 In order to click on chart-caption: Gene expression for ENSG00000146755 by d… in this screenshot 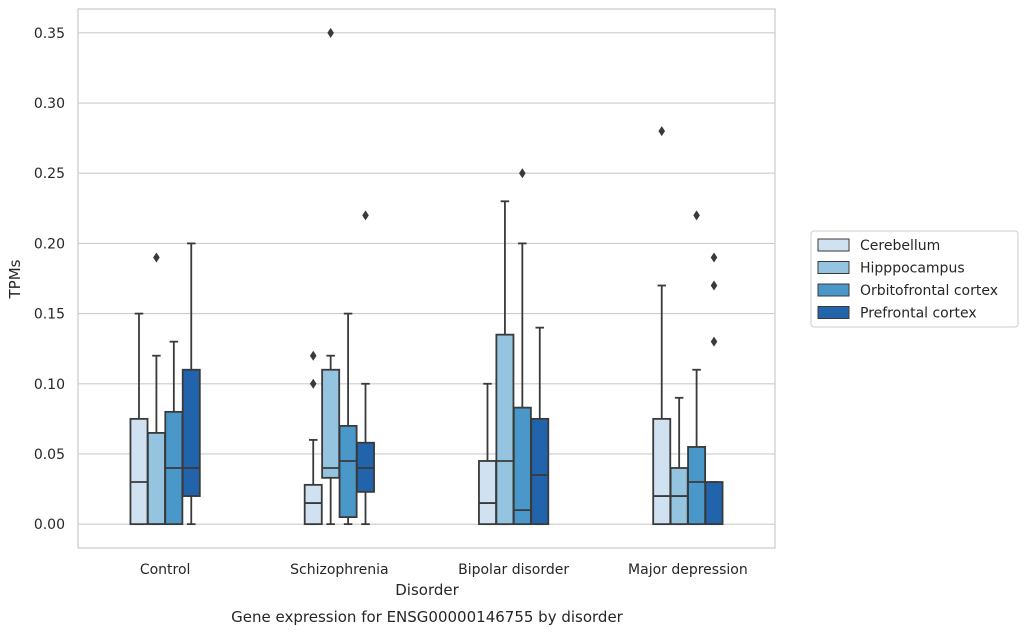, I will do `click(427, 617)`.